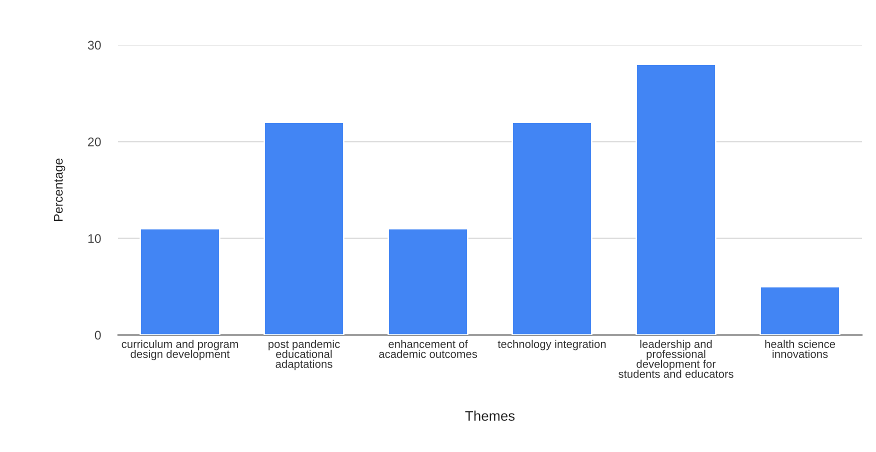 The height and width of the screenshot is (452, 876). Describe the element at coordinates (94, 141) in the screenshot. I see `y-tick-label: 20` at that location.